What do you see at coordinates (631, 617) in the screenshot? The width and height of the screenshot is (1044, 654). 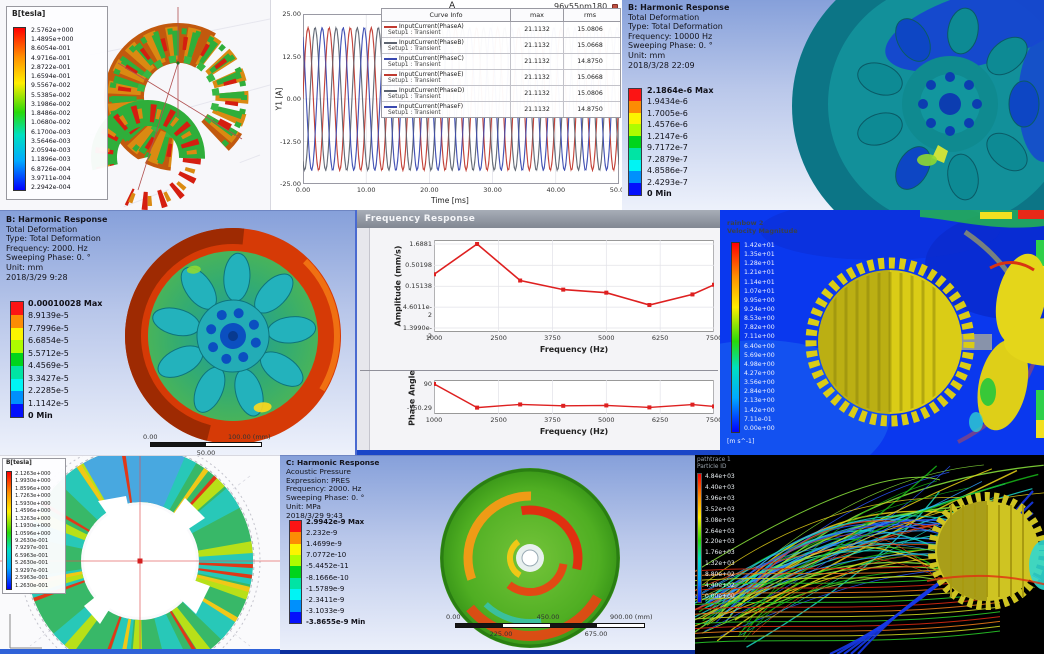 I see `ruler-label-900: 900.00 (mm)` at bounding box center [631, 617].